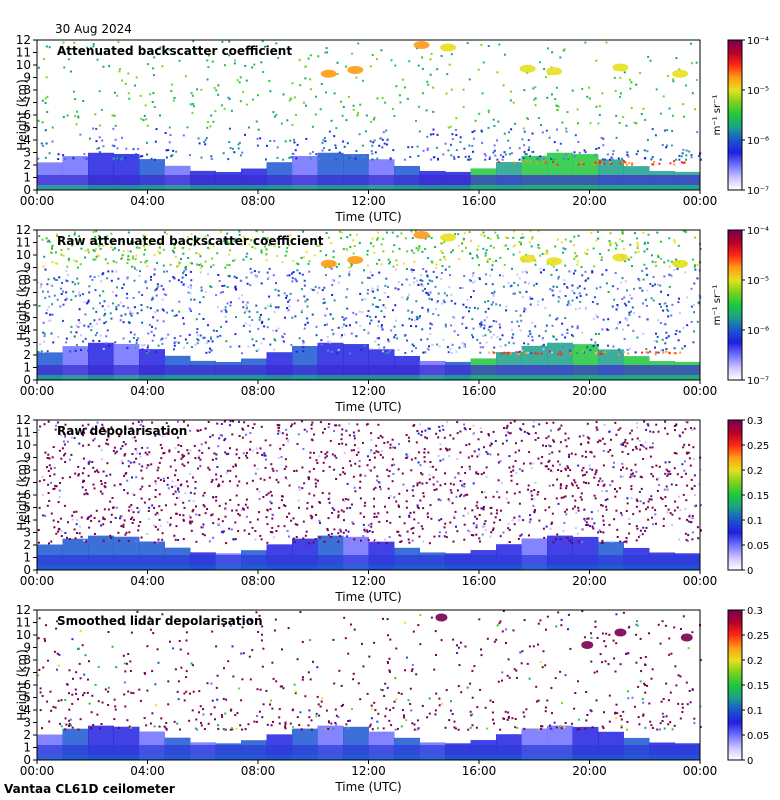 This screenshot has height=800, width=780. What do you see at coordinates (368, 560) in the screenshot?
I see `near-surface-layer` at bounding box center [368, 560].